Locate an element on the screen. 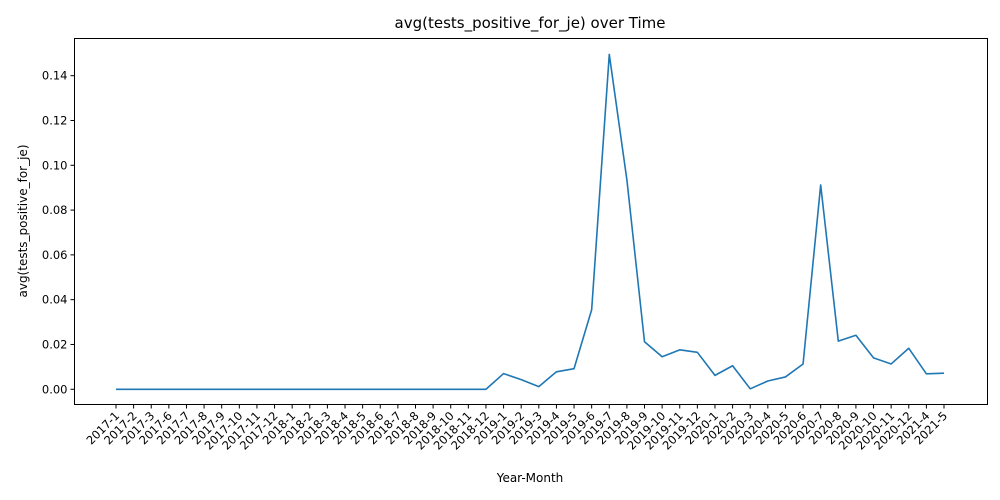 The height and width of the screenshot is (500, 1000). y-axis-label: avg(tests_positive_for_je) is located at coordinates (23, 220).